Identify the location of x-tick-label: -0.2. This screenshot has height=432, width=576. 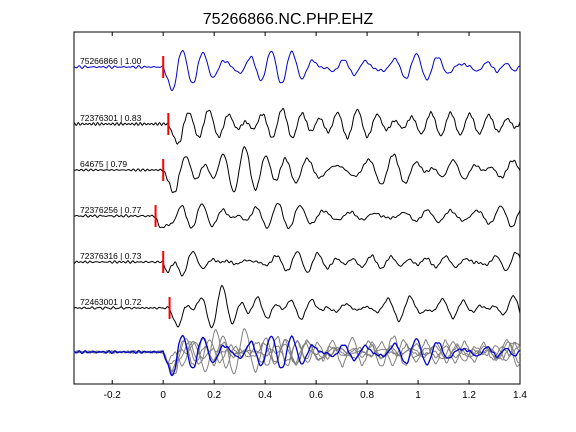
(113, 395).